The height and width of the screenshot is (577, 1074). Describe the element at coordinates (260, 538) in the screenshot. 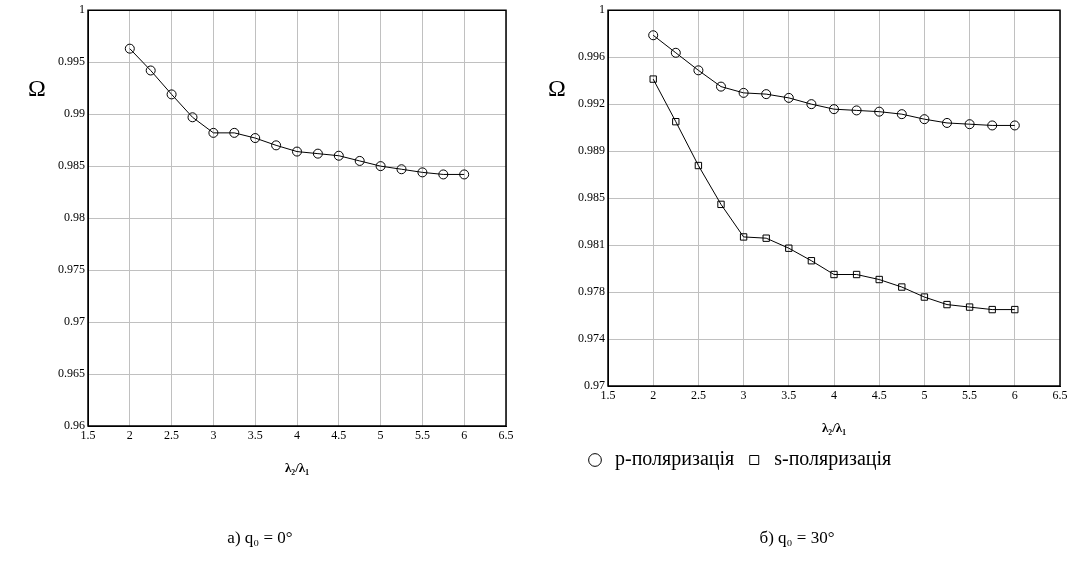

I see `text: а) q₀ = 0°` at that location.